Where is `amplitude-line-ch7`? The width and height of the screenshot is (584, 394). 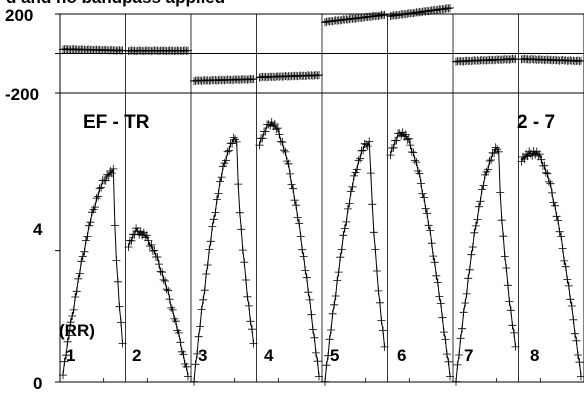
amplitude-line-ch7 is located at coordinates (485, 264).